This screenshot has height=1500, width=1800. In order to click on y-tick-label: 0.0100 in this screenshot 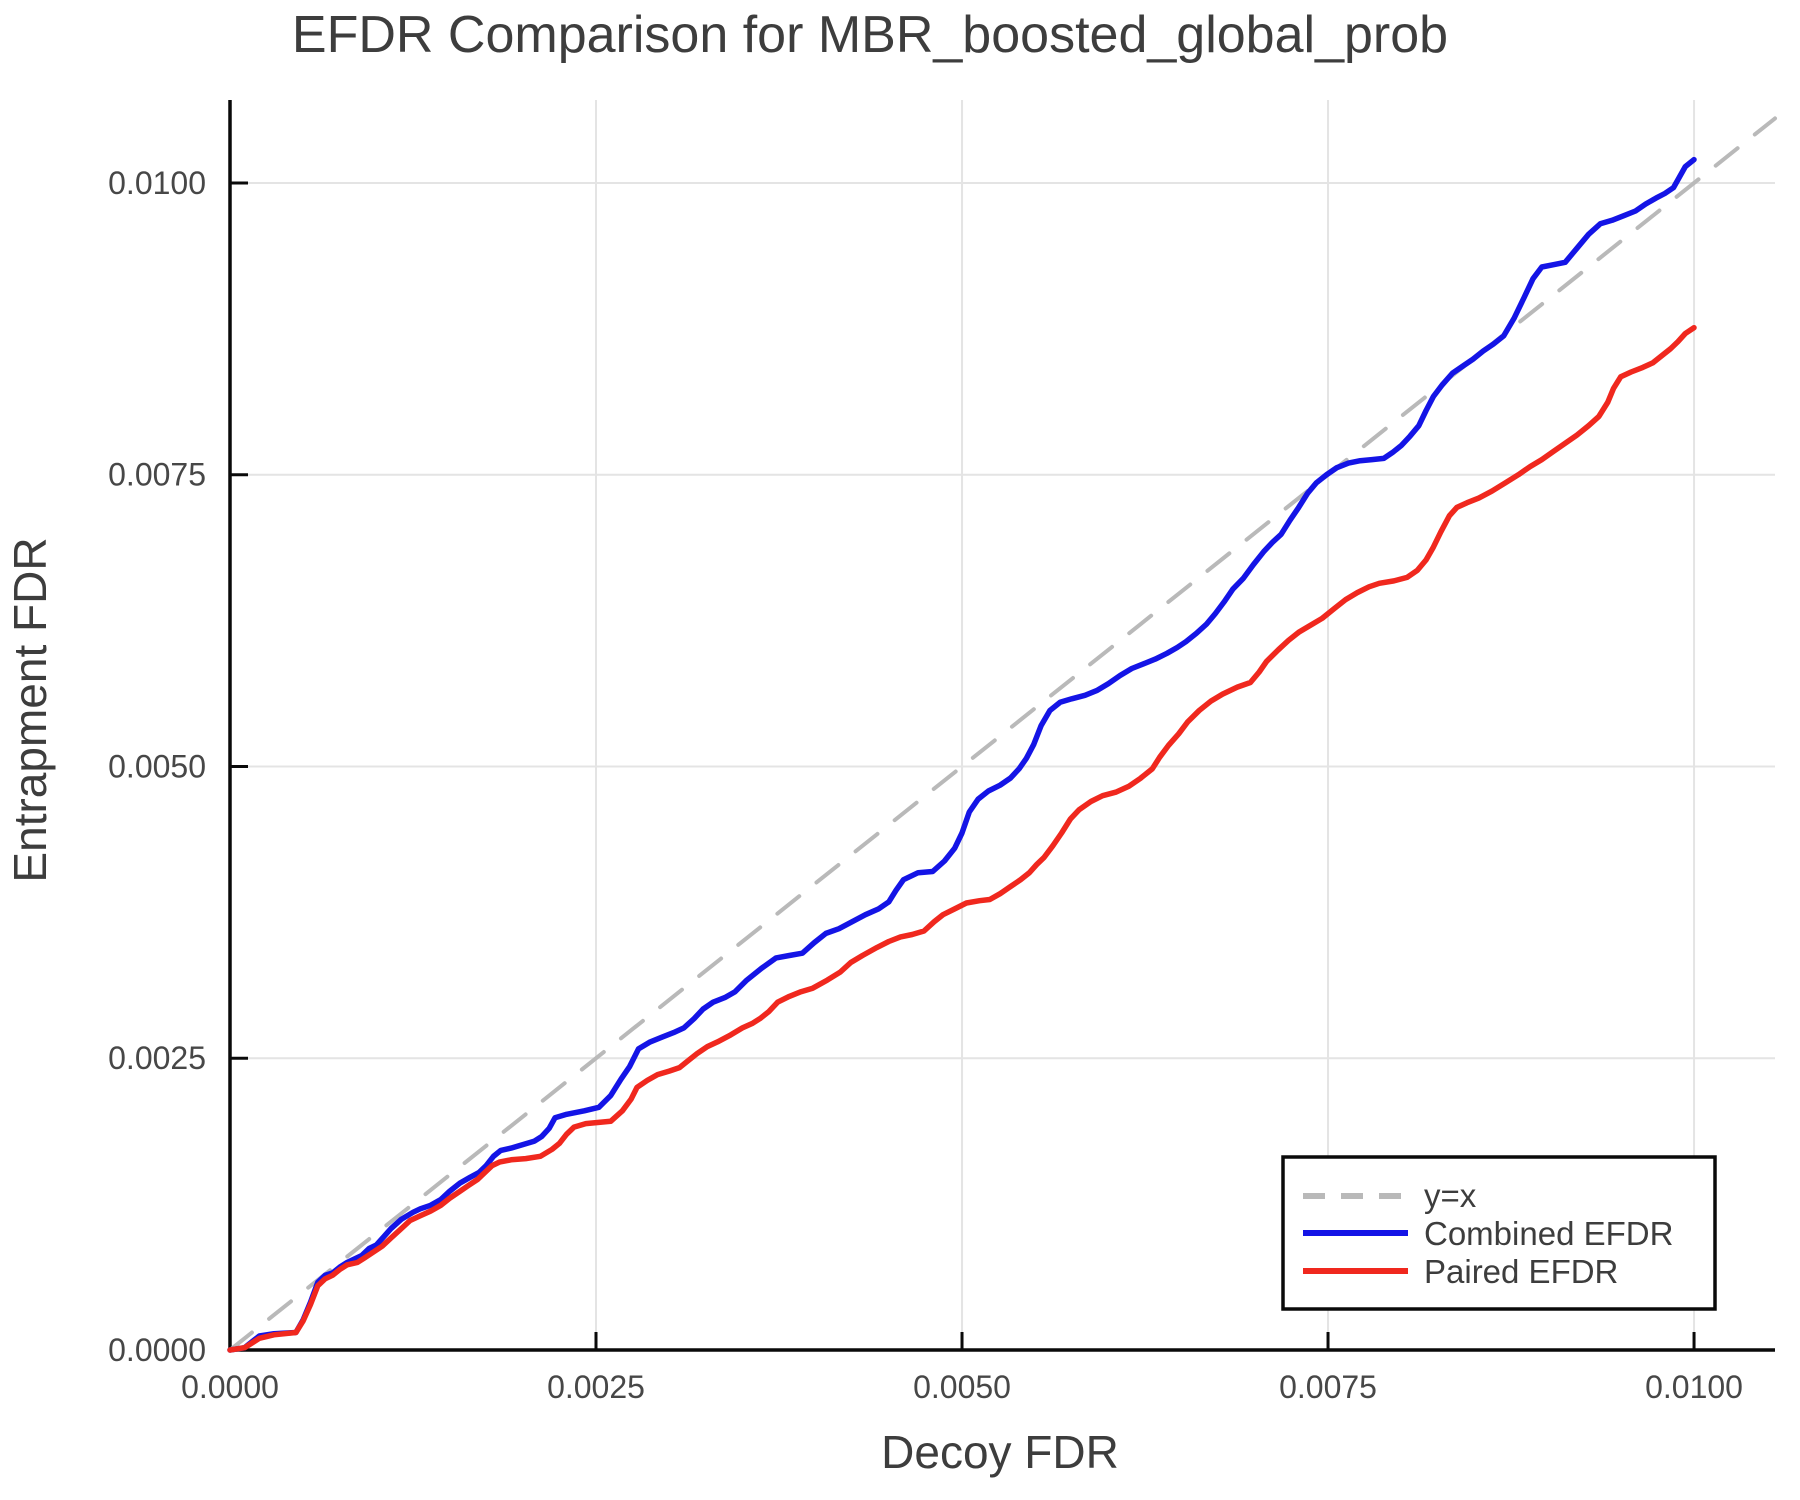, I will do `click(157, 183)`.